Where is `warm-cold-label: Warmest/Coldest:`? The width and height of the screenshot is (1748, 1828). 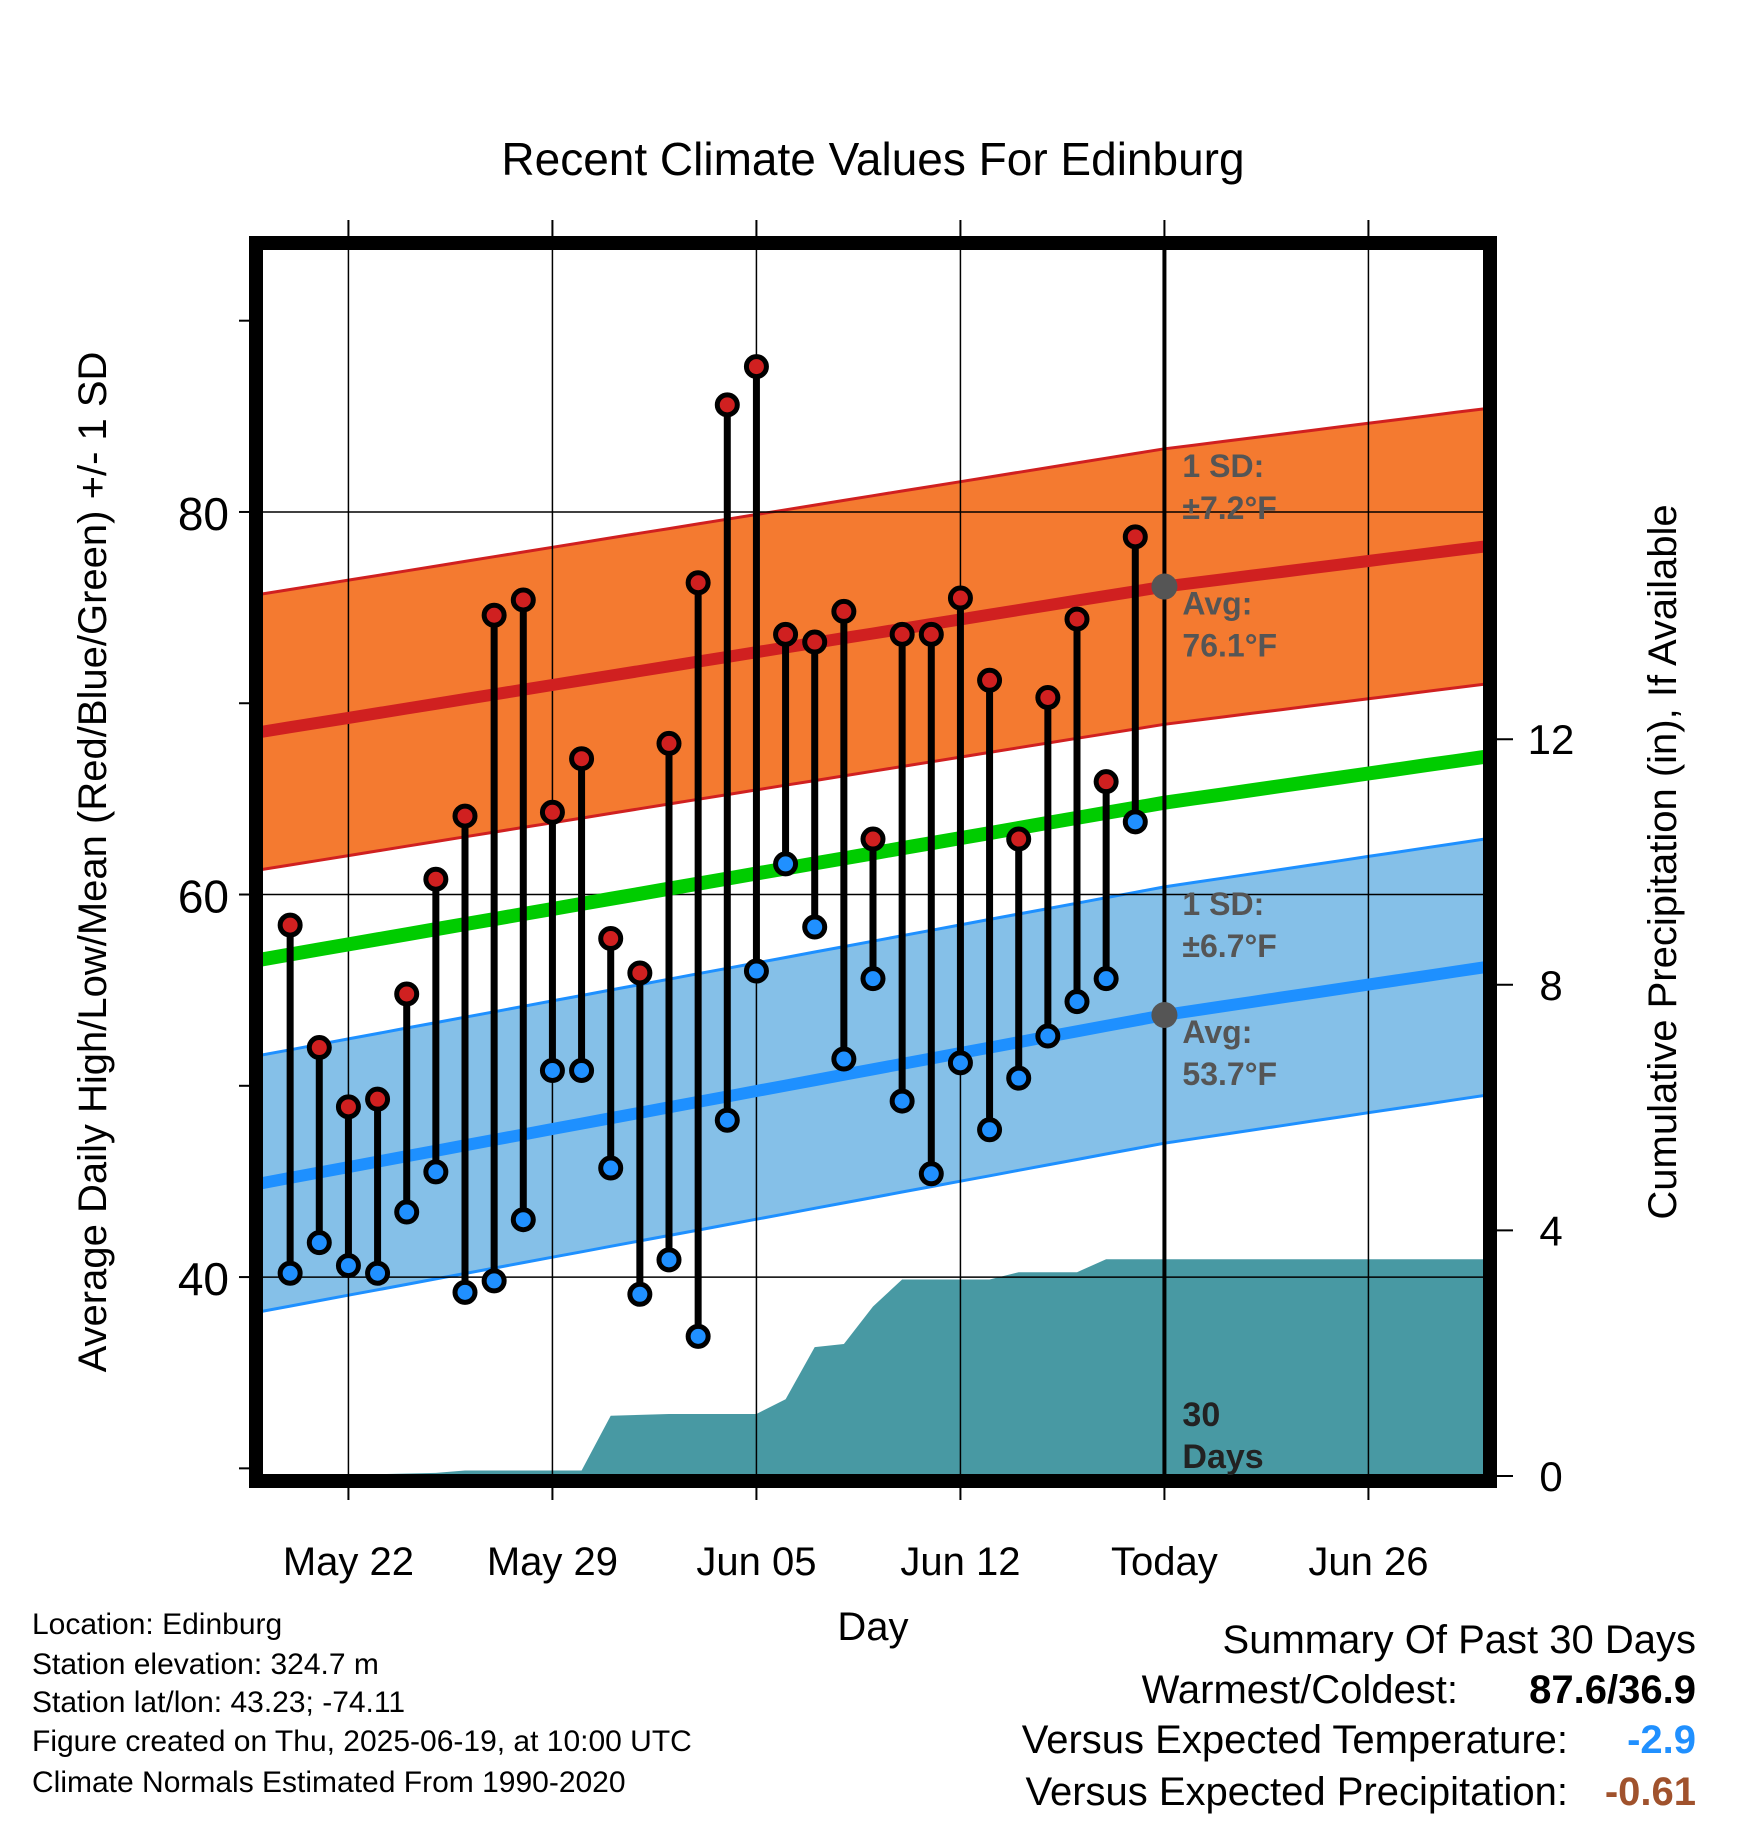
warm-cold-label: Warmest/Coldest: is located at coordinates (1299, 1690).